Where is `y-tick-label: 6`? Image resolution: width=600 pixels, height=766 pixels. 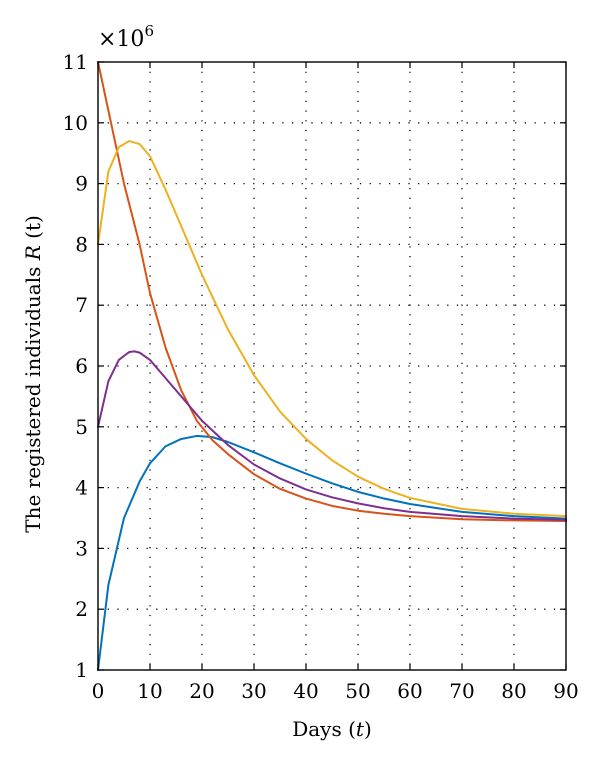
y-tick-label: 6 is located at coordinates (81, 366).